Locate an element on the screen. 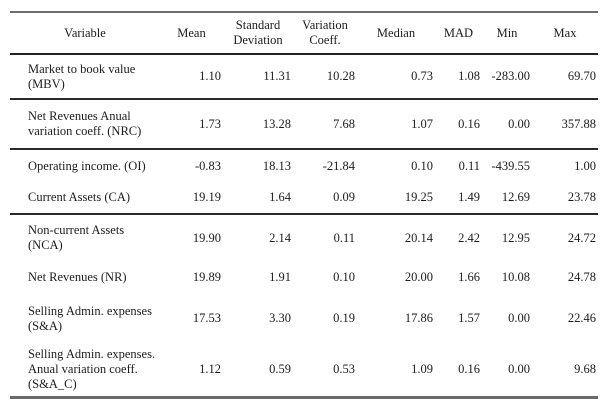 This screenshot has width=611, height=407. max-cell: 24.78 is located at coordinates (581, 277).